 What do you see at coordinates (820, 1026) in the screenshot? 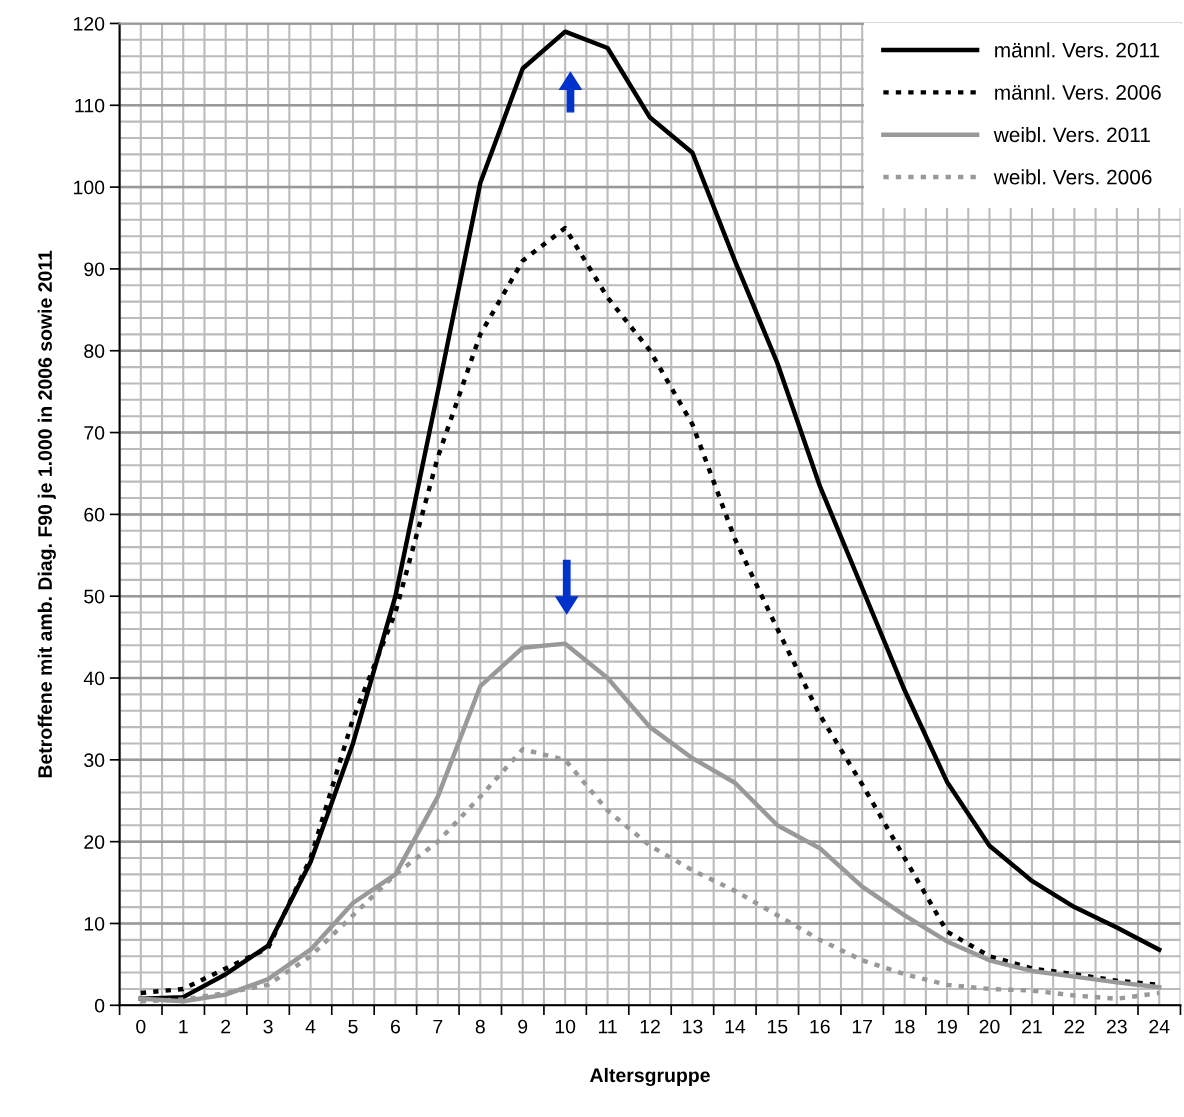
I see `x-tick-label: 16` at bounding box center [820, 1026].